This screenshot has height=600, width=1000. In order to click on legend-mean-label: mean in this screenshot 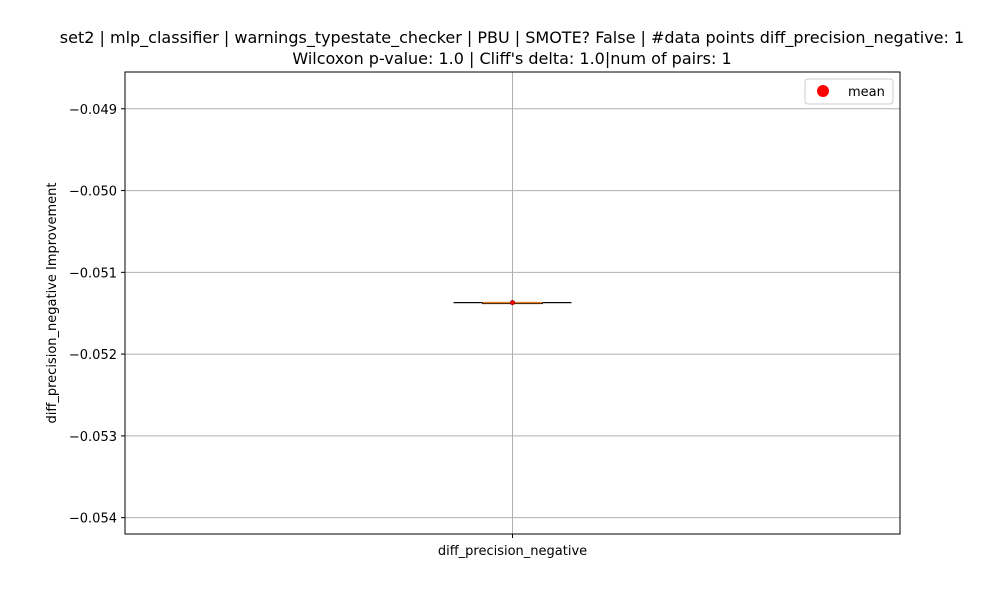, I will do `click(866, 92)`.